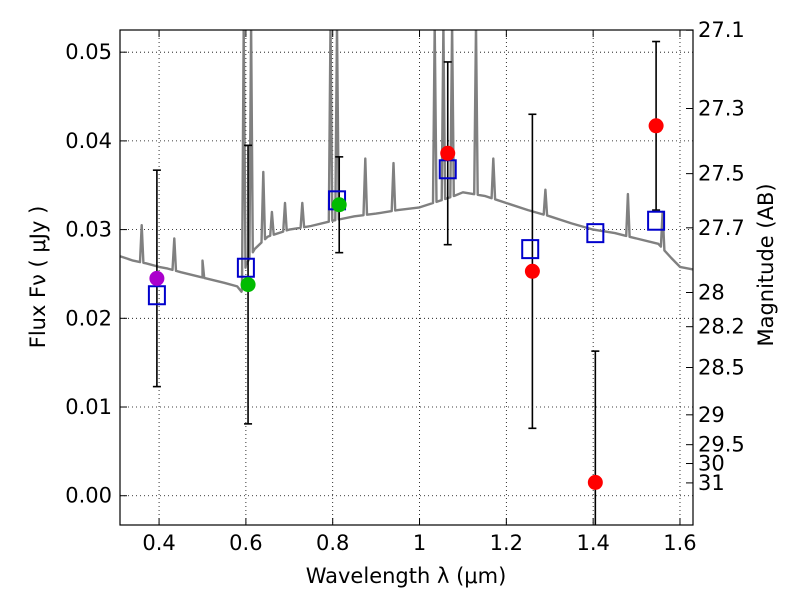 The height and width of the screenshot is (604, 800). Describe the element at coordinates (592, 543) in the screenshot. I see `x-tick-label: 1.4` at that location.